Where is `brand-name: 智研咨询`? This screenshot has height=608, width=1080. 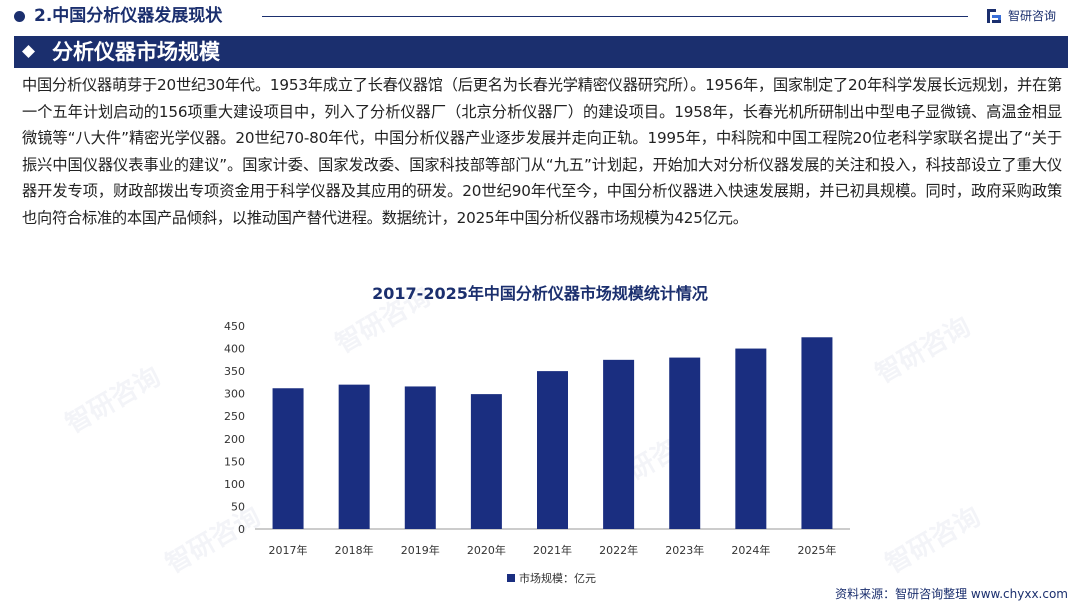
brand-name: 智研咨询 is located at coordinates (1032, 16).